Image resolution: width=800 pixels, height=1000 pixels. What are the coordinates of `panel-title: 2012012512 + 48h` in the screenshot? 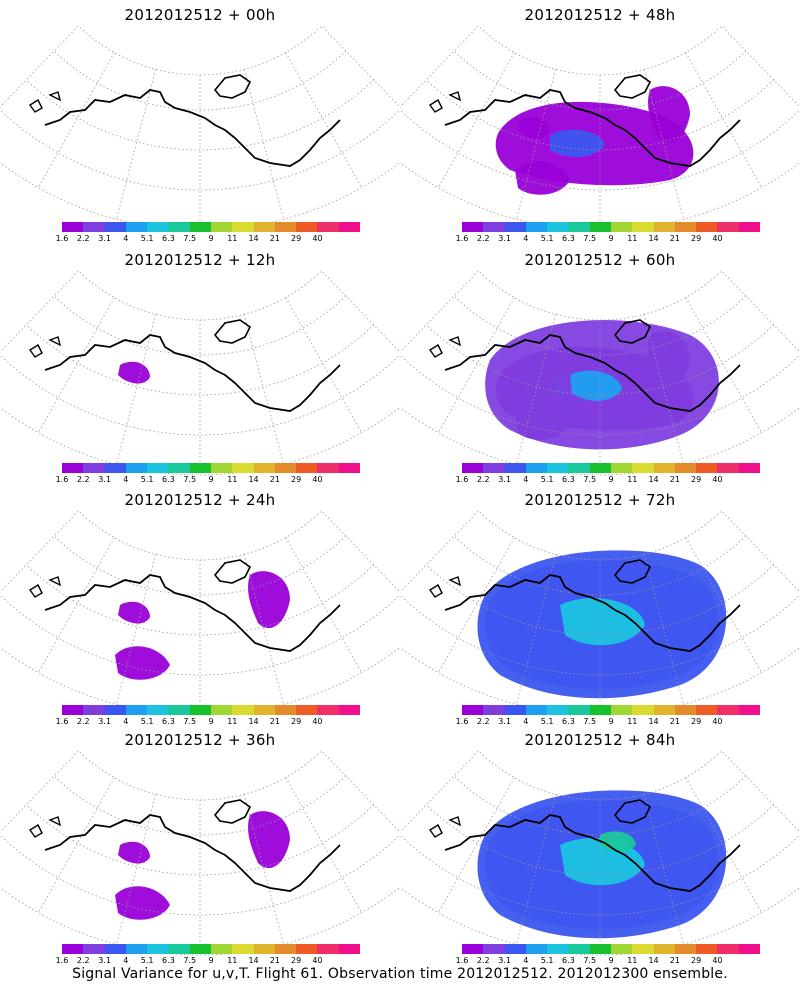 It's located at (600, 15).